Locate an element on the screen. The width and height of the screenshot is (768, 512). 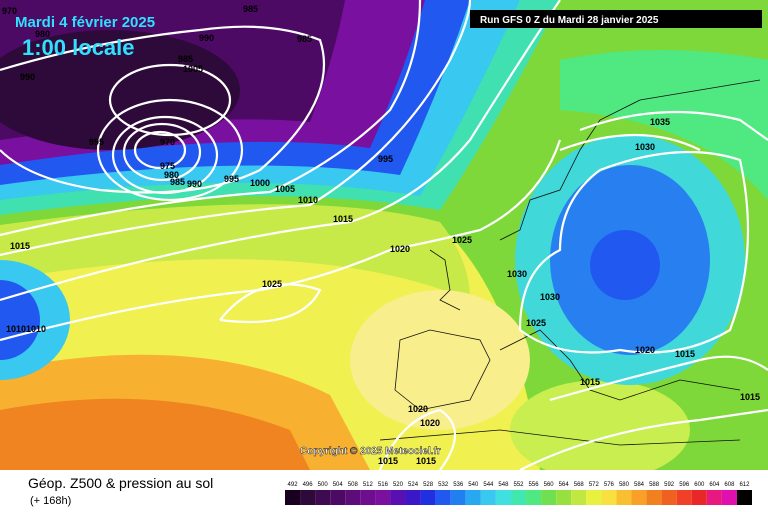
colorbar-label: 548 is located at coordinates (503, 485).